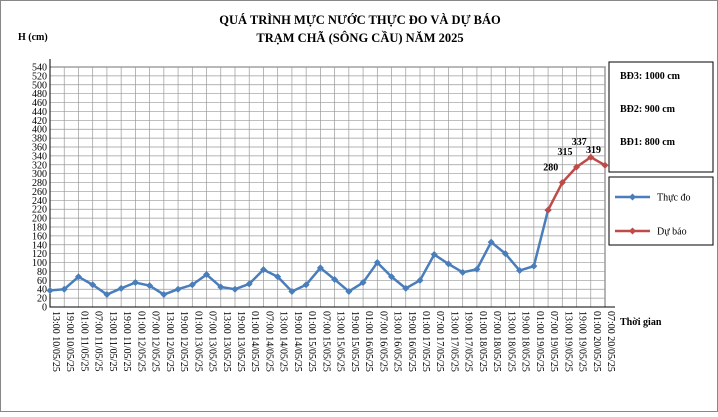 This screenshot has height=417, width=718. I want to click on x-tick-label: 13:00 18/05/25, so click(510, 341).